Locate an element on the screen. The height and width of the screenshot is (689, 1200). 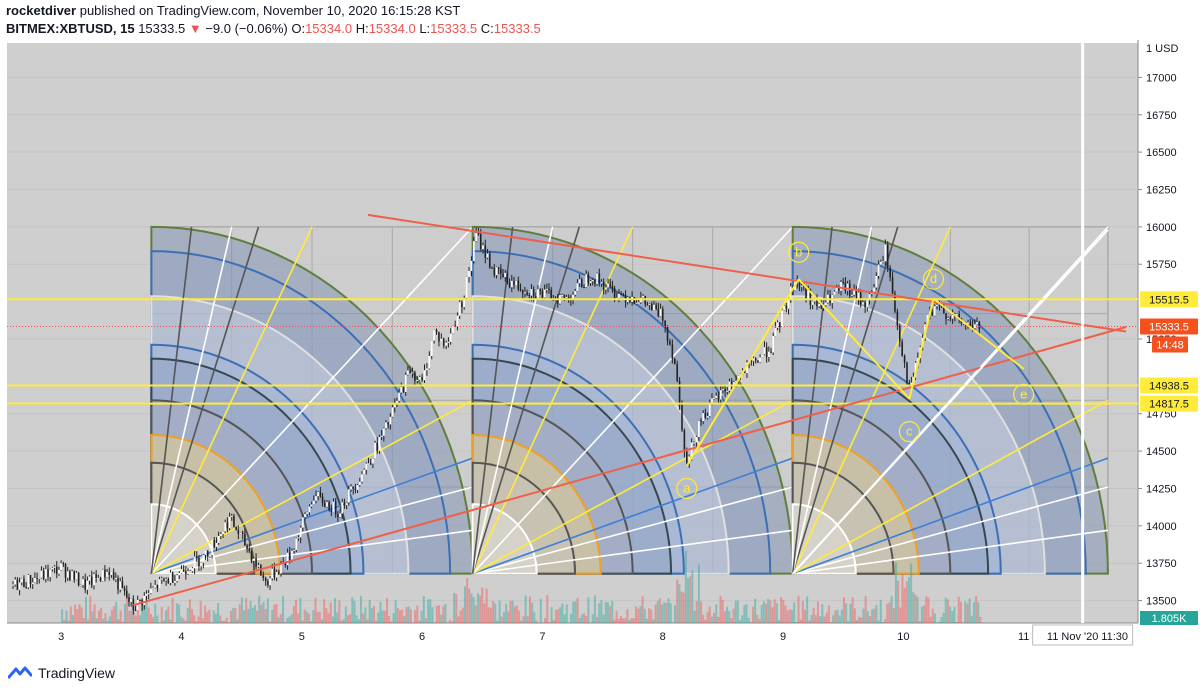
time-tick-label: 3 is located at coordinates (61, 637).